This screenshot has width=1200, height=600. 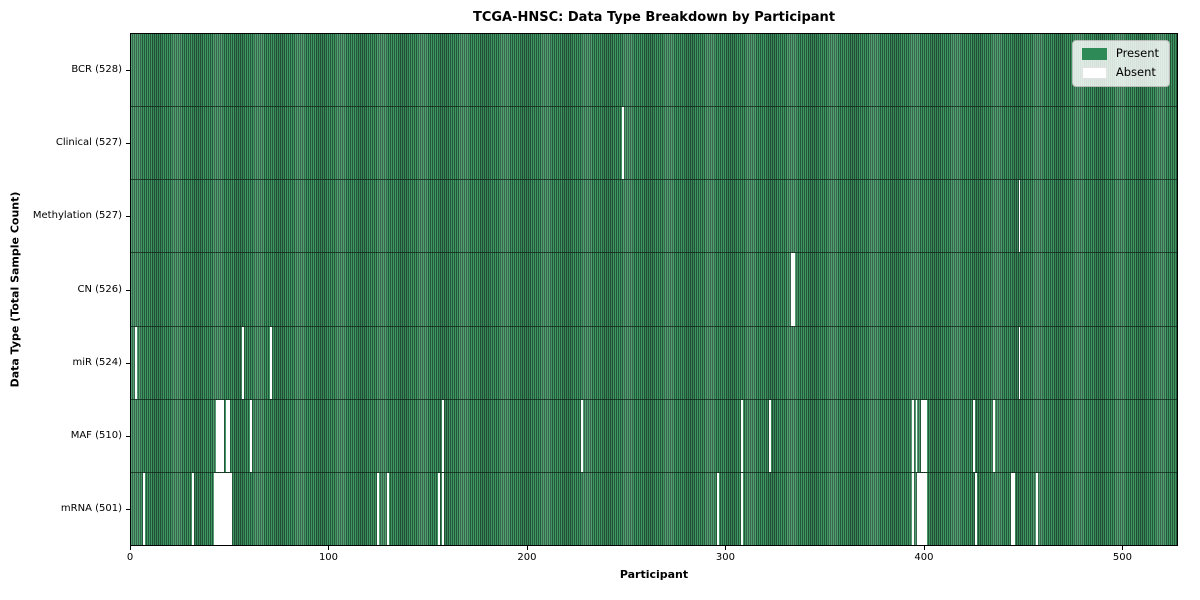 I want to click on present-swatch, so click(x=1094, y=54).